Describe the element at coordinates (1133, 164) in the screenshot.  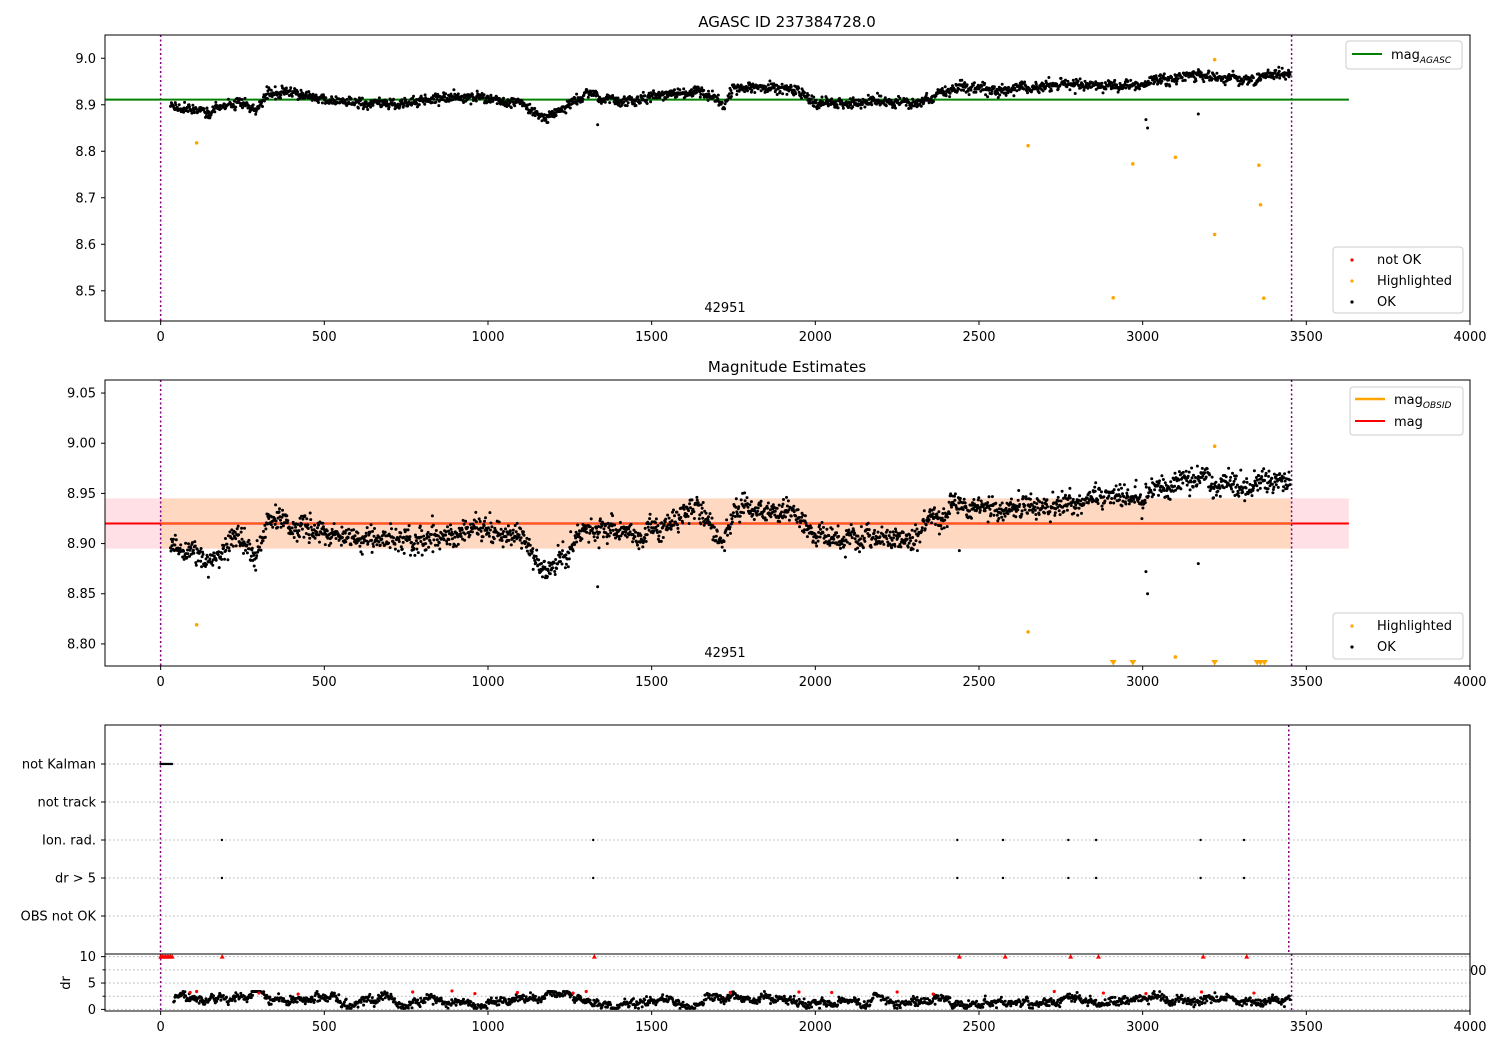
I see `highlighted-point` at that location.